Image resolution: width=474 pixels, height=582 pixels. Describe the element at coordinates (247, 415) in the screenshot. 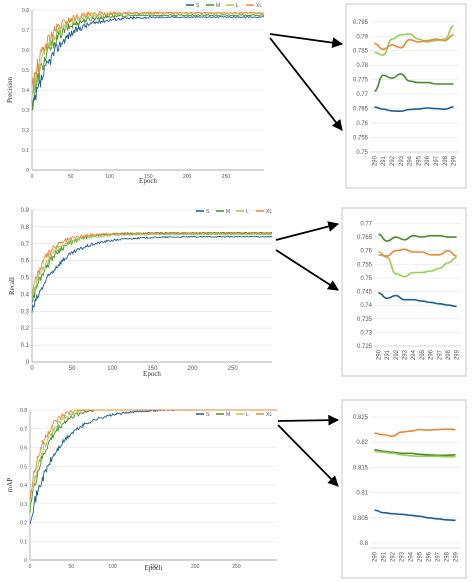

I see `legend-label: L` at that location.